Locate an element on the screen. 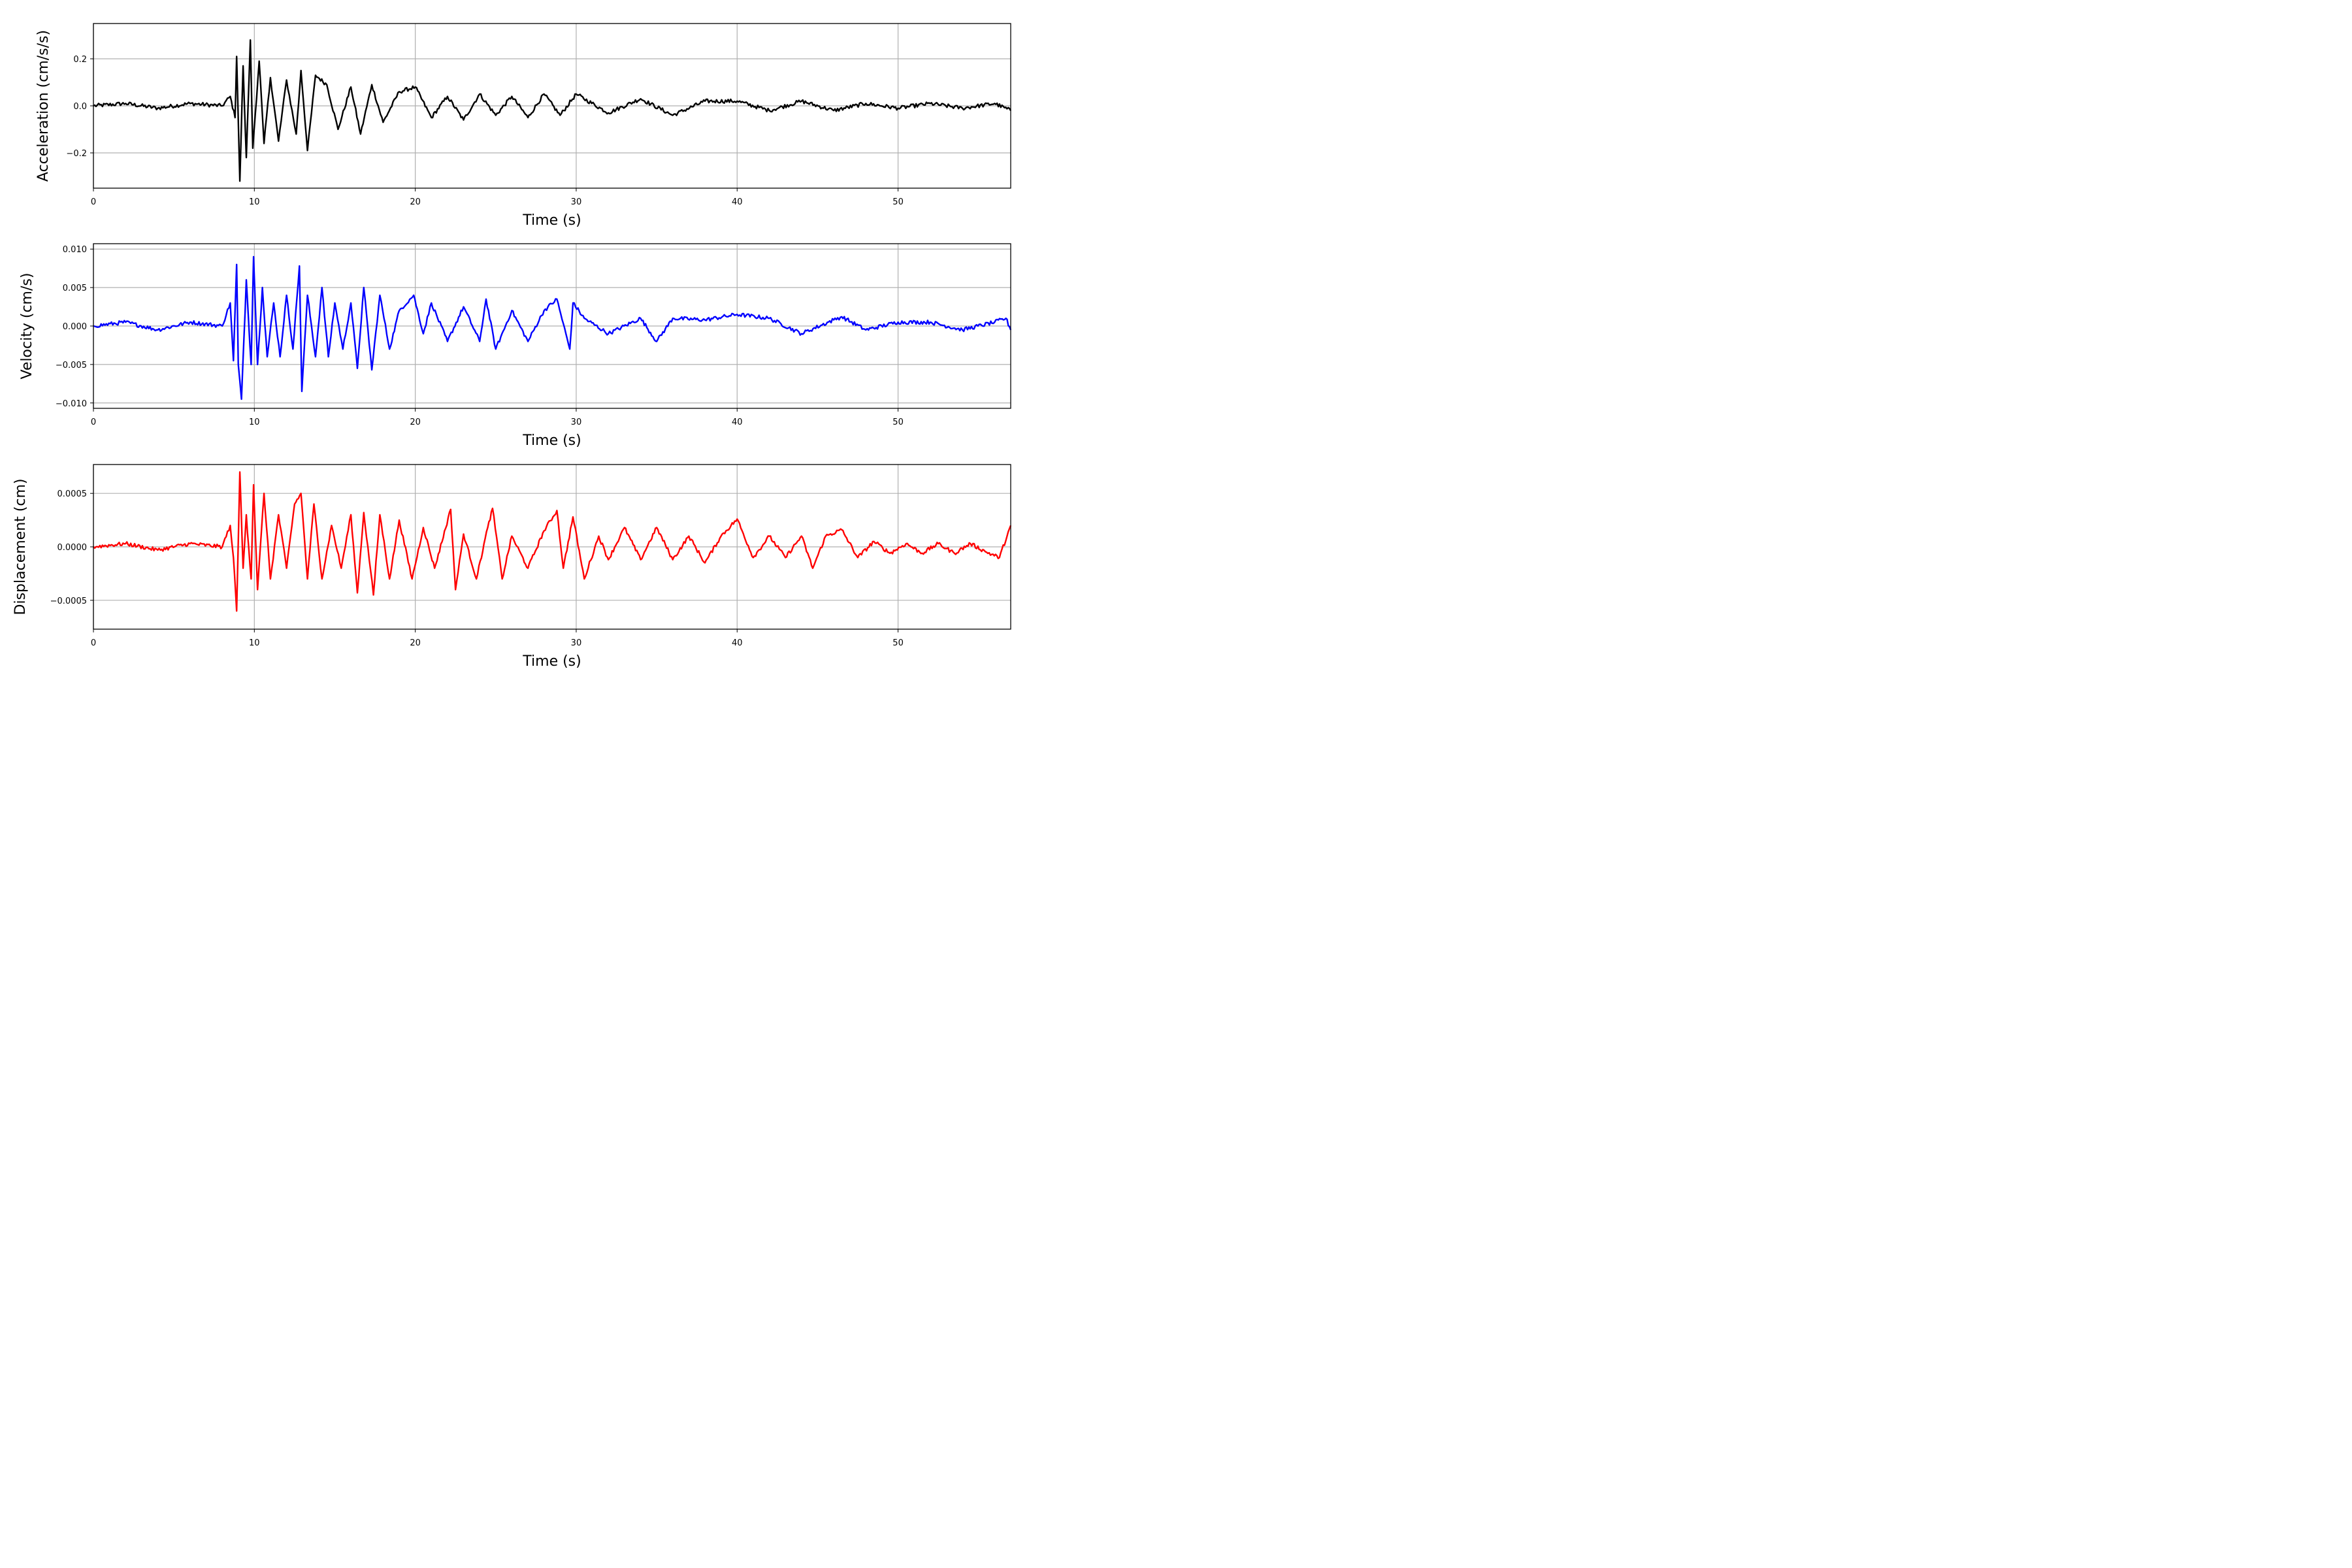  velocity-xtick-label-2: 20 is located at coordinates (415, 422).